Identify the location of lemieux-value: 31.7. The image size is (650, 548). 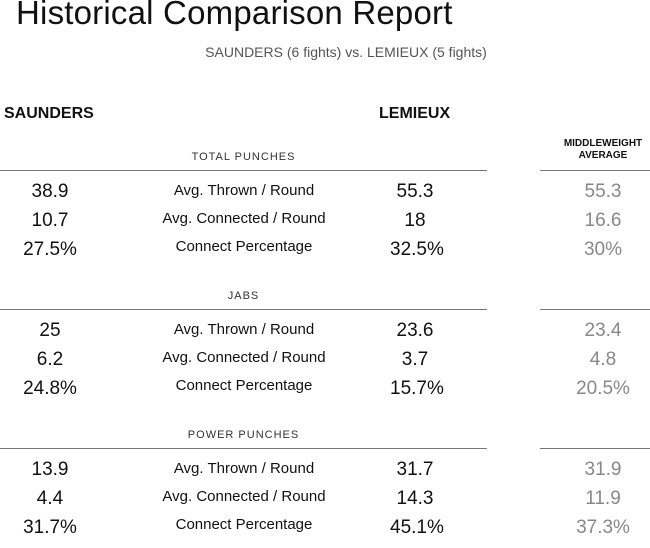
(415, 469).